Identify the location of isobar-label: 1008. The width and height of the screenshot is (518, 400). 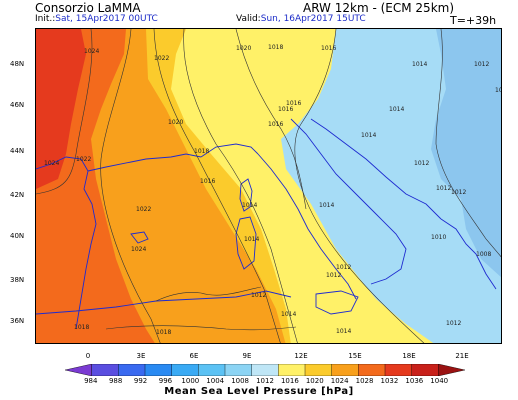
(483, 254).